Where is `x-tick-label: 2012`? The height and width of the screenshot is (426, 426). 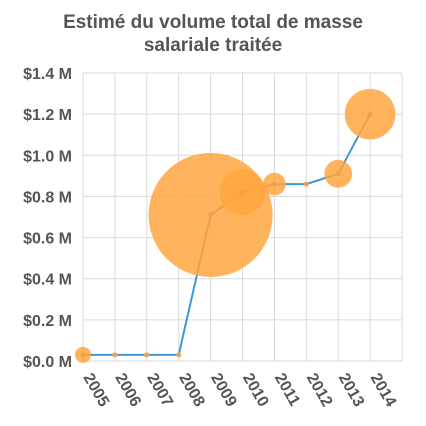 x-tick-label: 2012 is located at coordinates (319, 390).